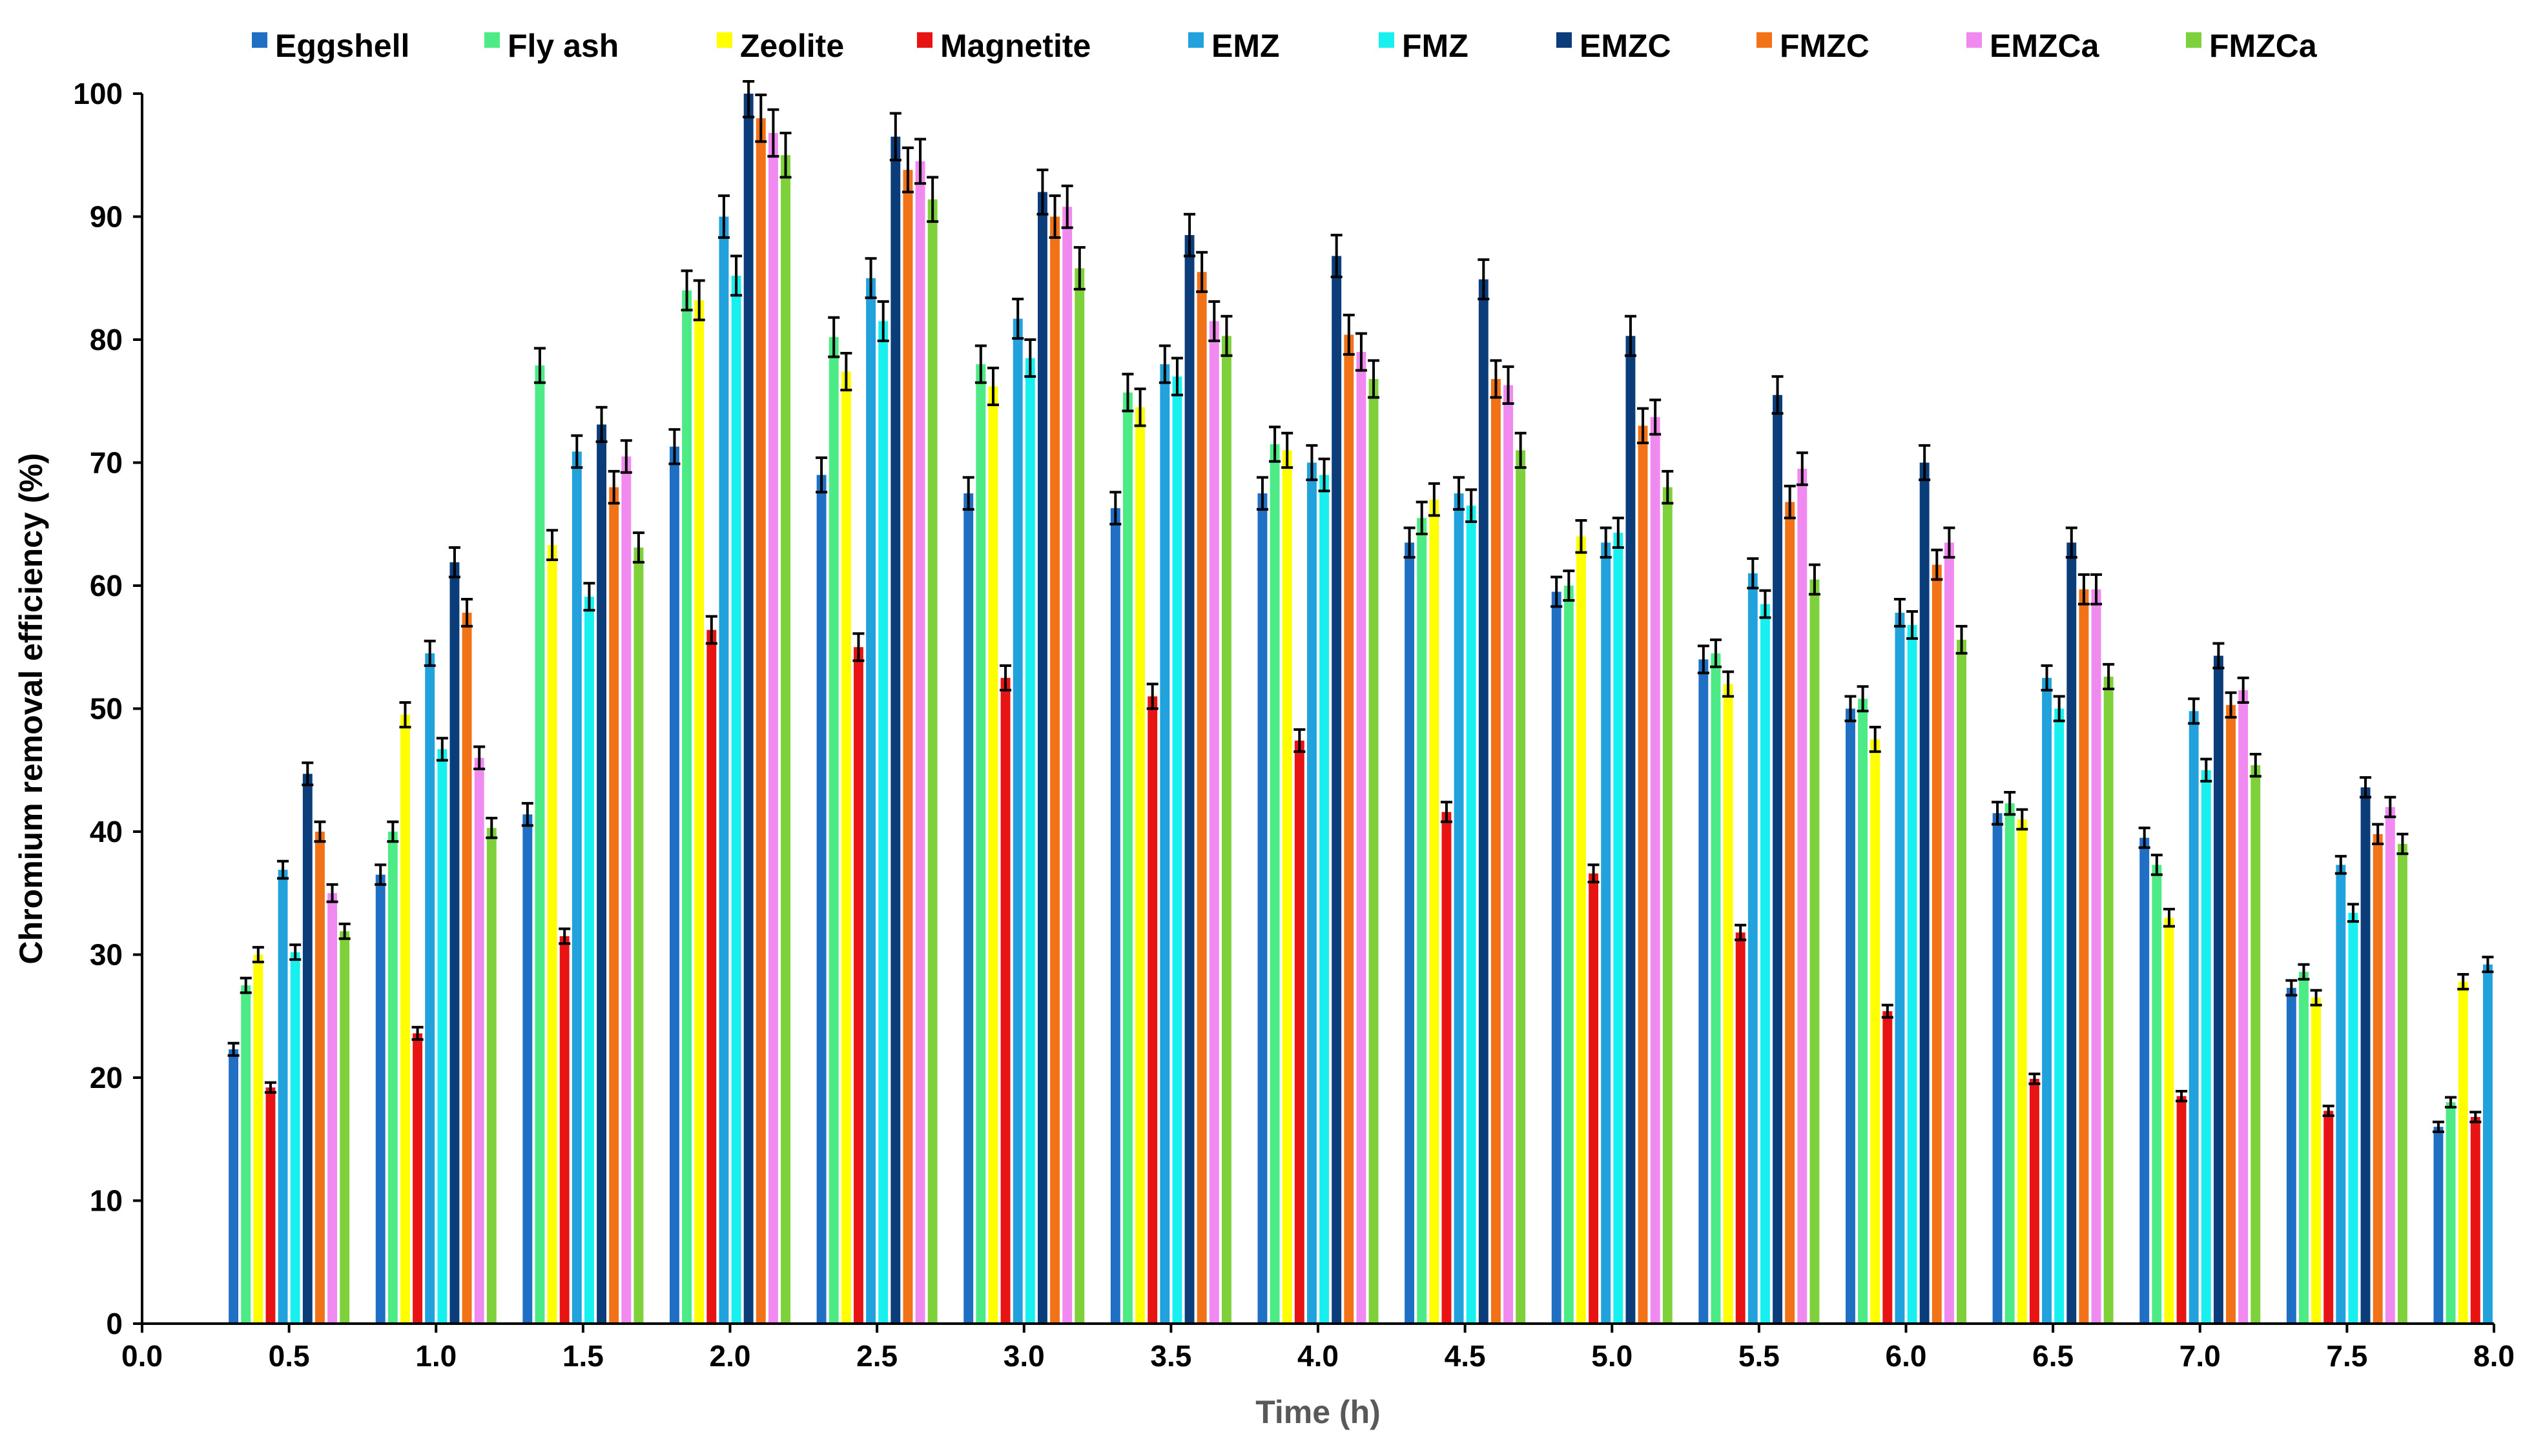 The height and width of the screenshot is (1456, 2534). What do you see at coordinates (342, 46) in the screenshot?
I see `legend-label: Eggshell` at bounding box center [342, 46].